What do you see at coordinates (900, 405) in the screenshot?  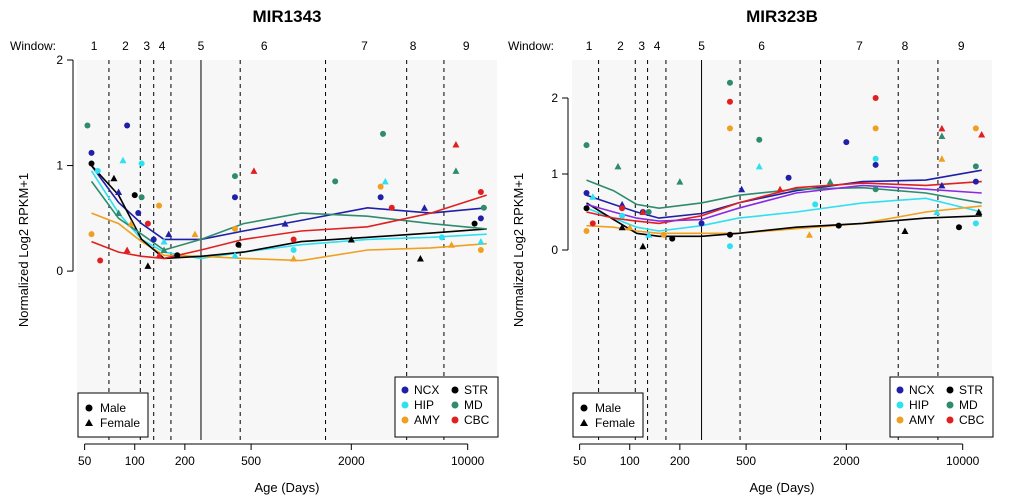 I see `legend-marker-hip` at bounding box center [900, 405].